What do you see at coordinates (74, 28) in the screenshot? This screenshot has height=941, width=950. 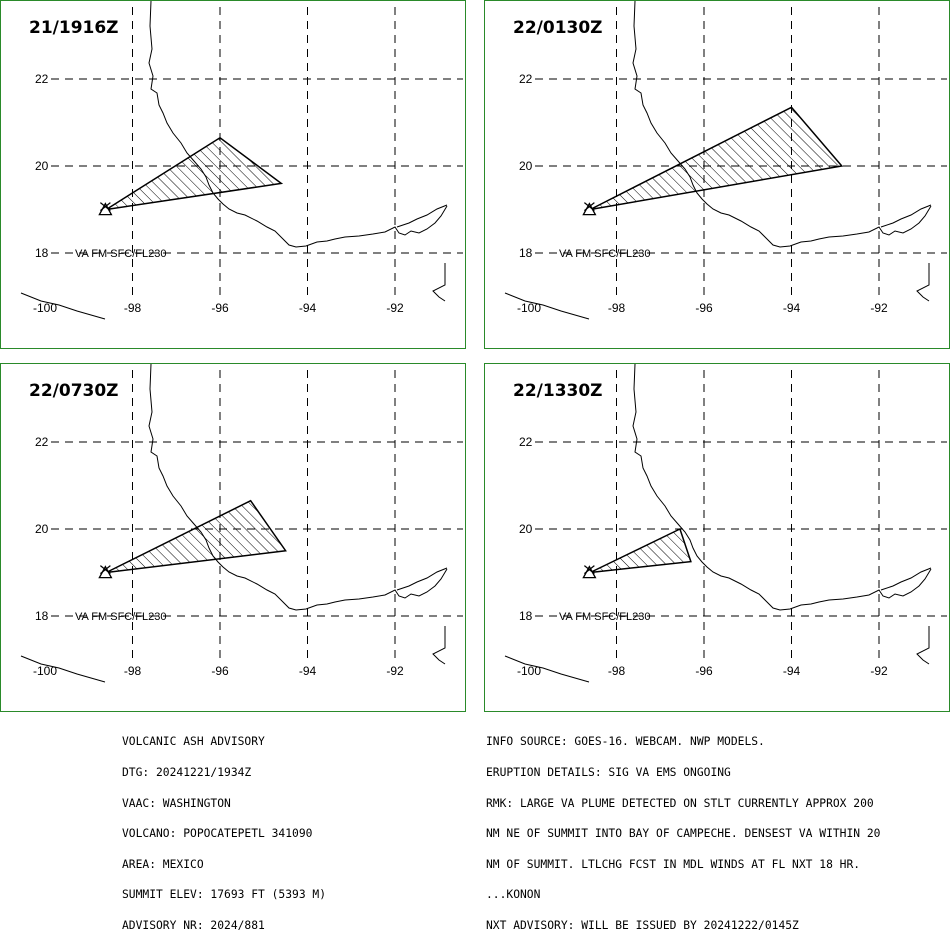 I see `panel-time-label: 21/1916Z` at bounding box center [74, 28].